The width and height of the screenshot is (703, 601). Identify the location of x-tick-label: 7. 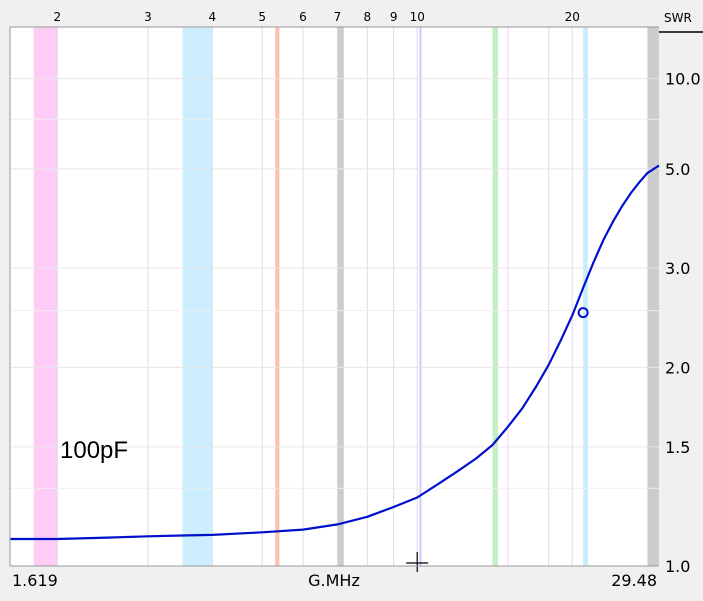
(338, 17).